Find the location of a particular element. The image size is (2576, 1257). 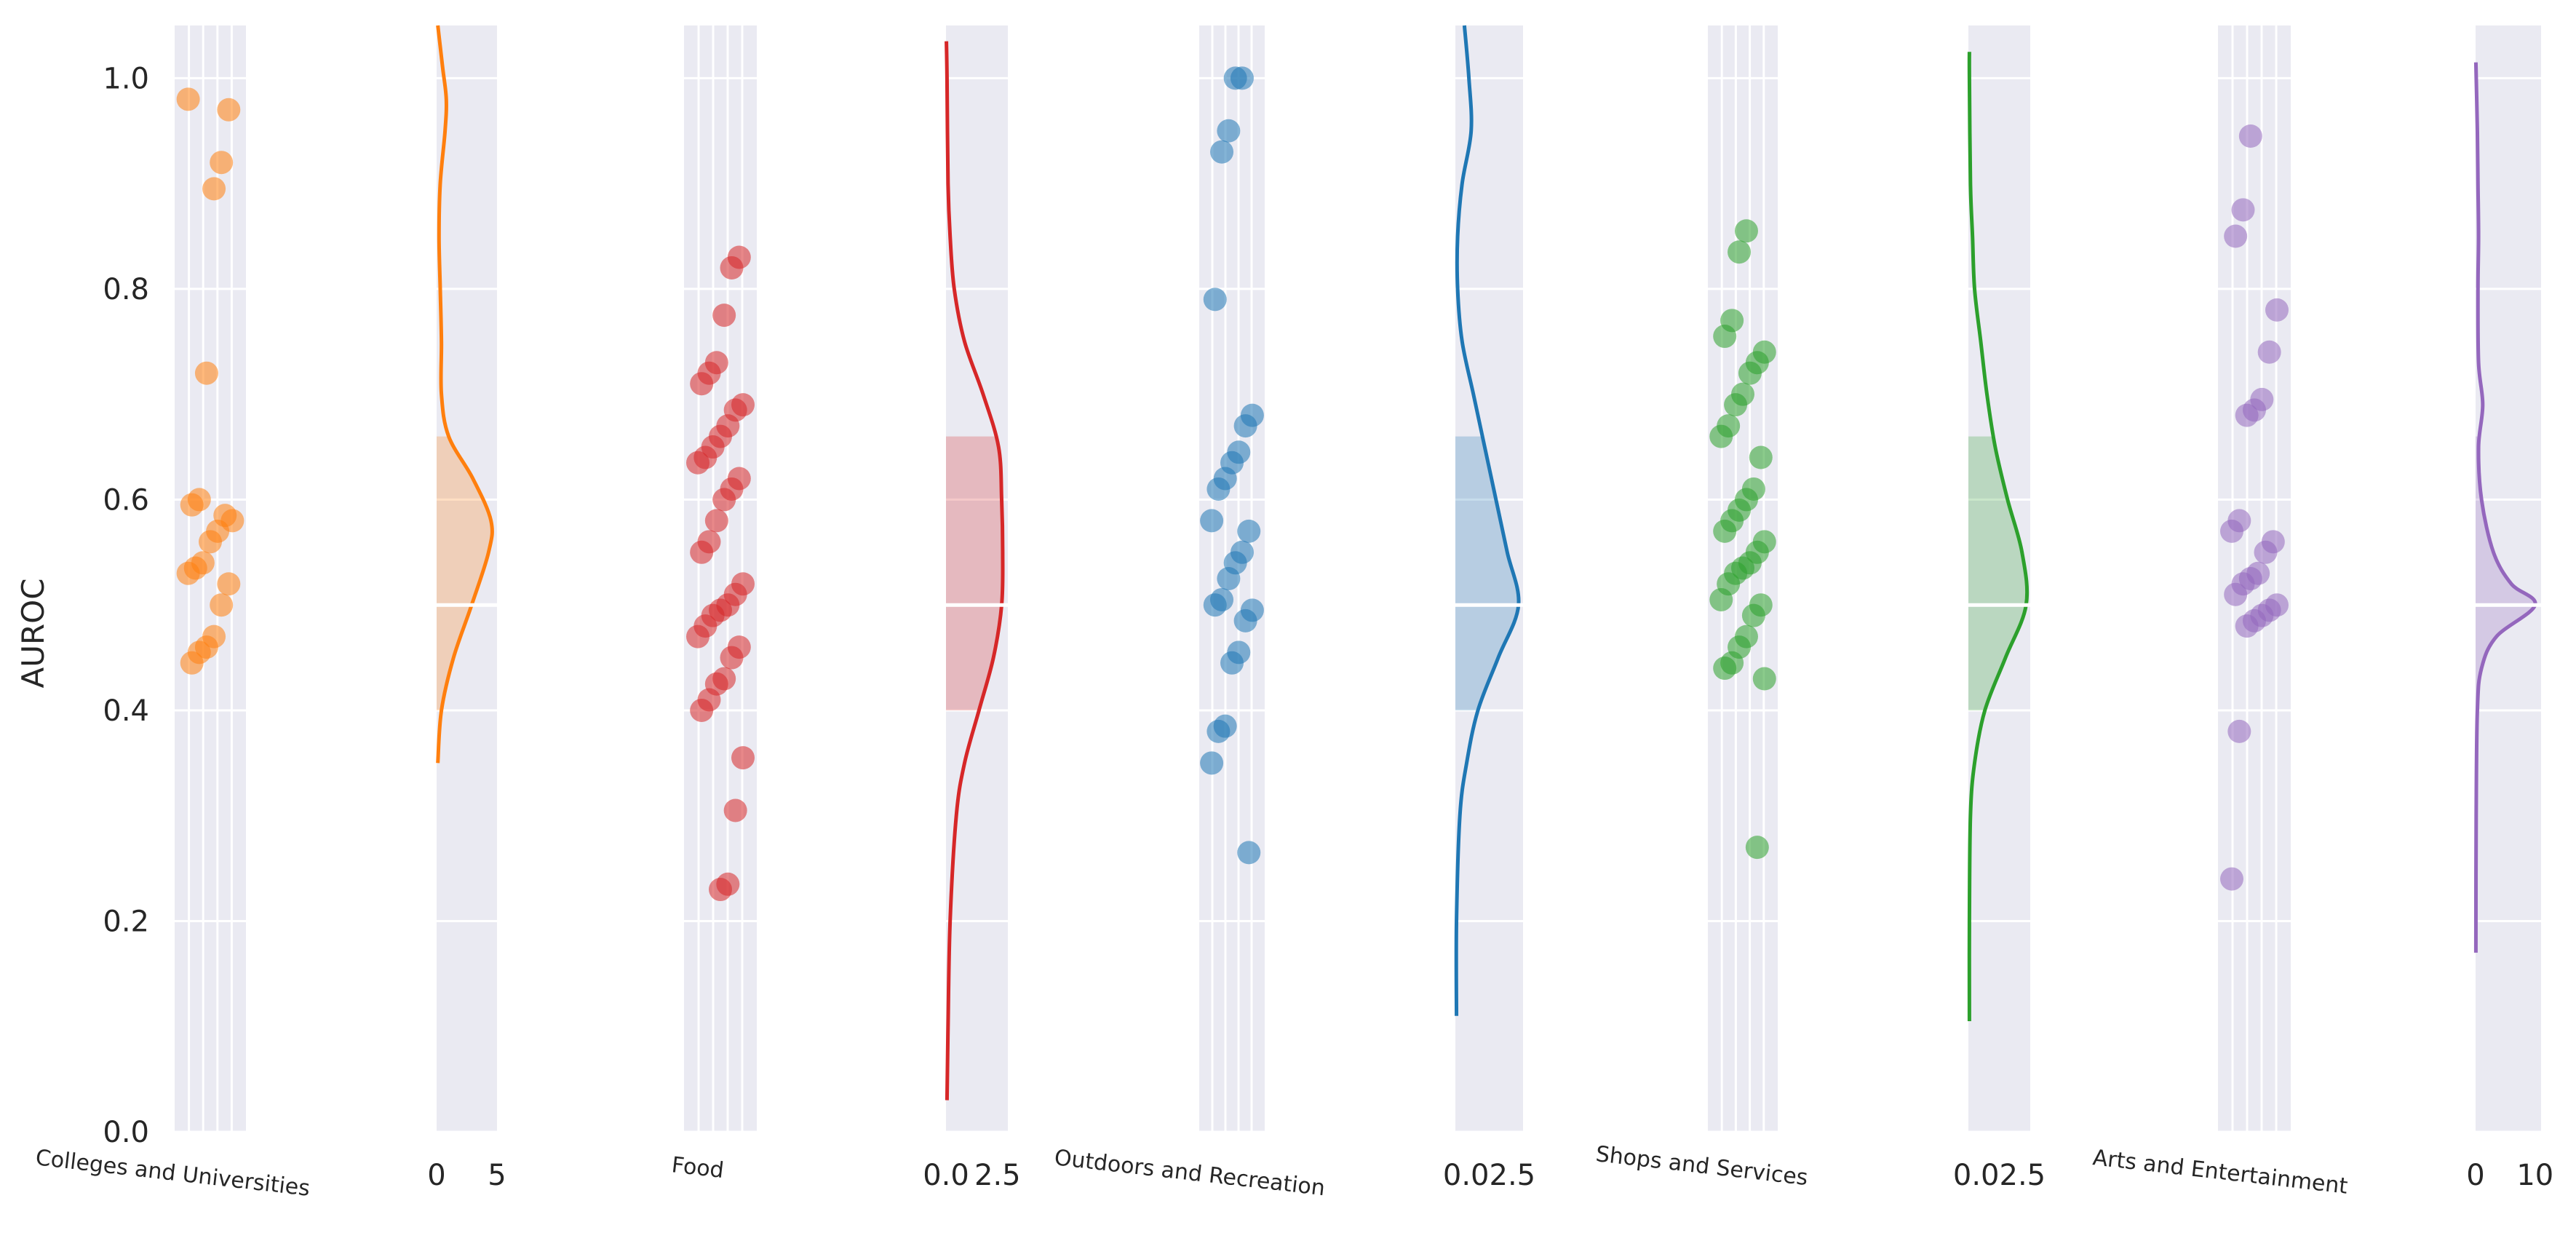

category-label: Arts and Entertainment is located at coordinates (2220, 1172).